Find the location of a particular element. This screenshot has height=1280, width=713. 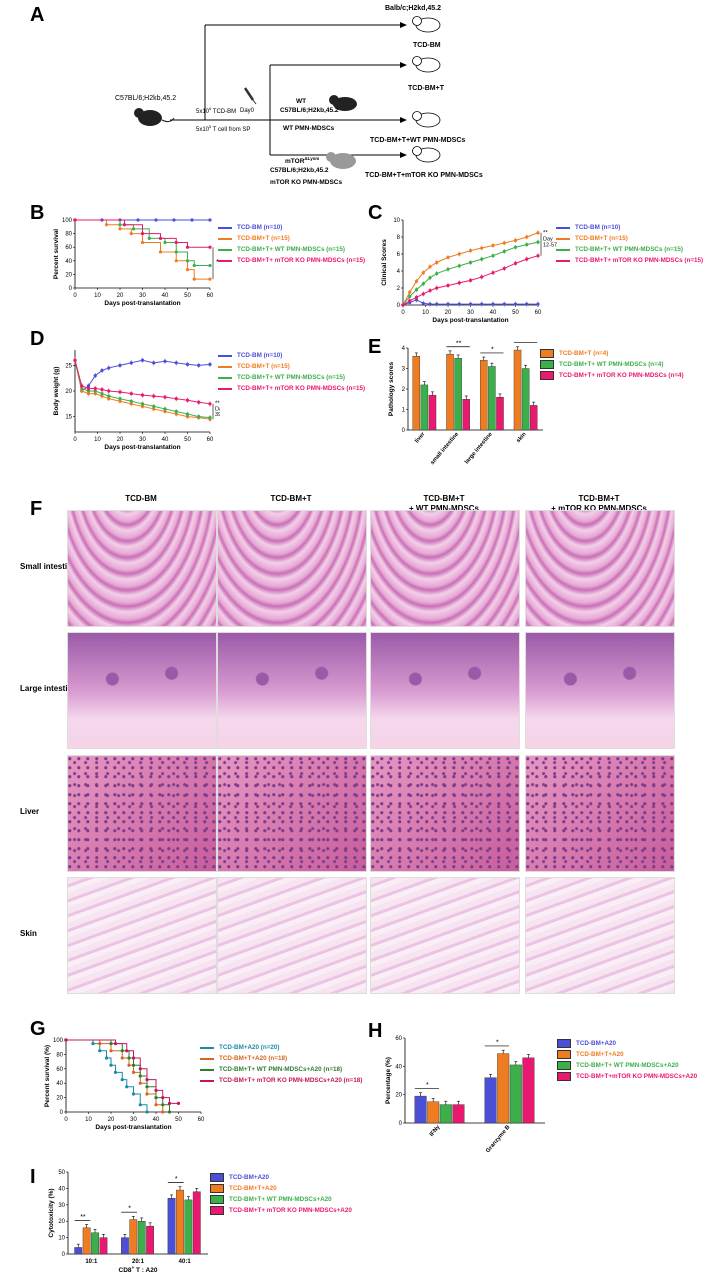

legend-item: TCD-BM+A20 (n=20) is located at coordinates (281, 1047).